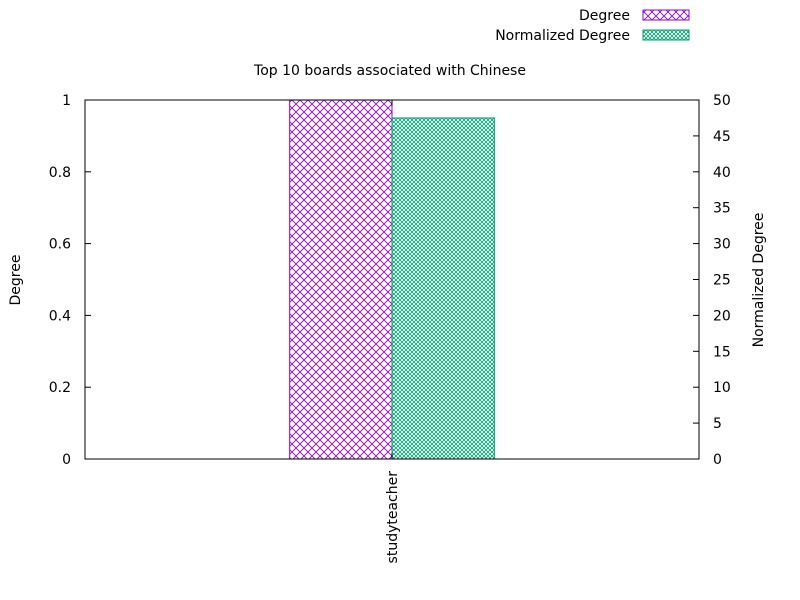  I want to click on y2-tick-label: 35, so click(722, 209).